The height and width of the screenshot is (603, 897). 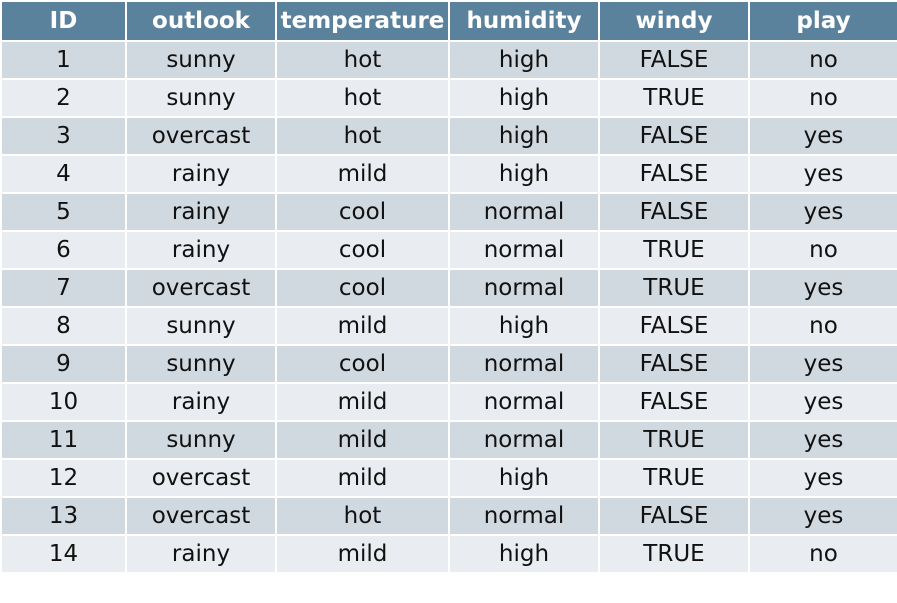 I want to click on table-row: 8 sunny mild high FALSE no, so click(x=448, y=326).